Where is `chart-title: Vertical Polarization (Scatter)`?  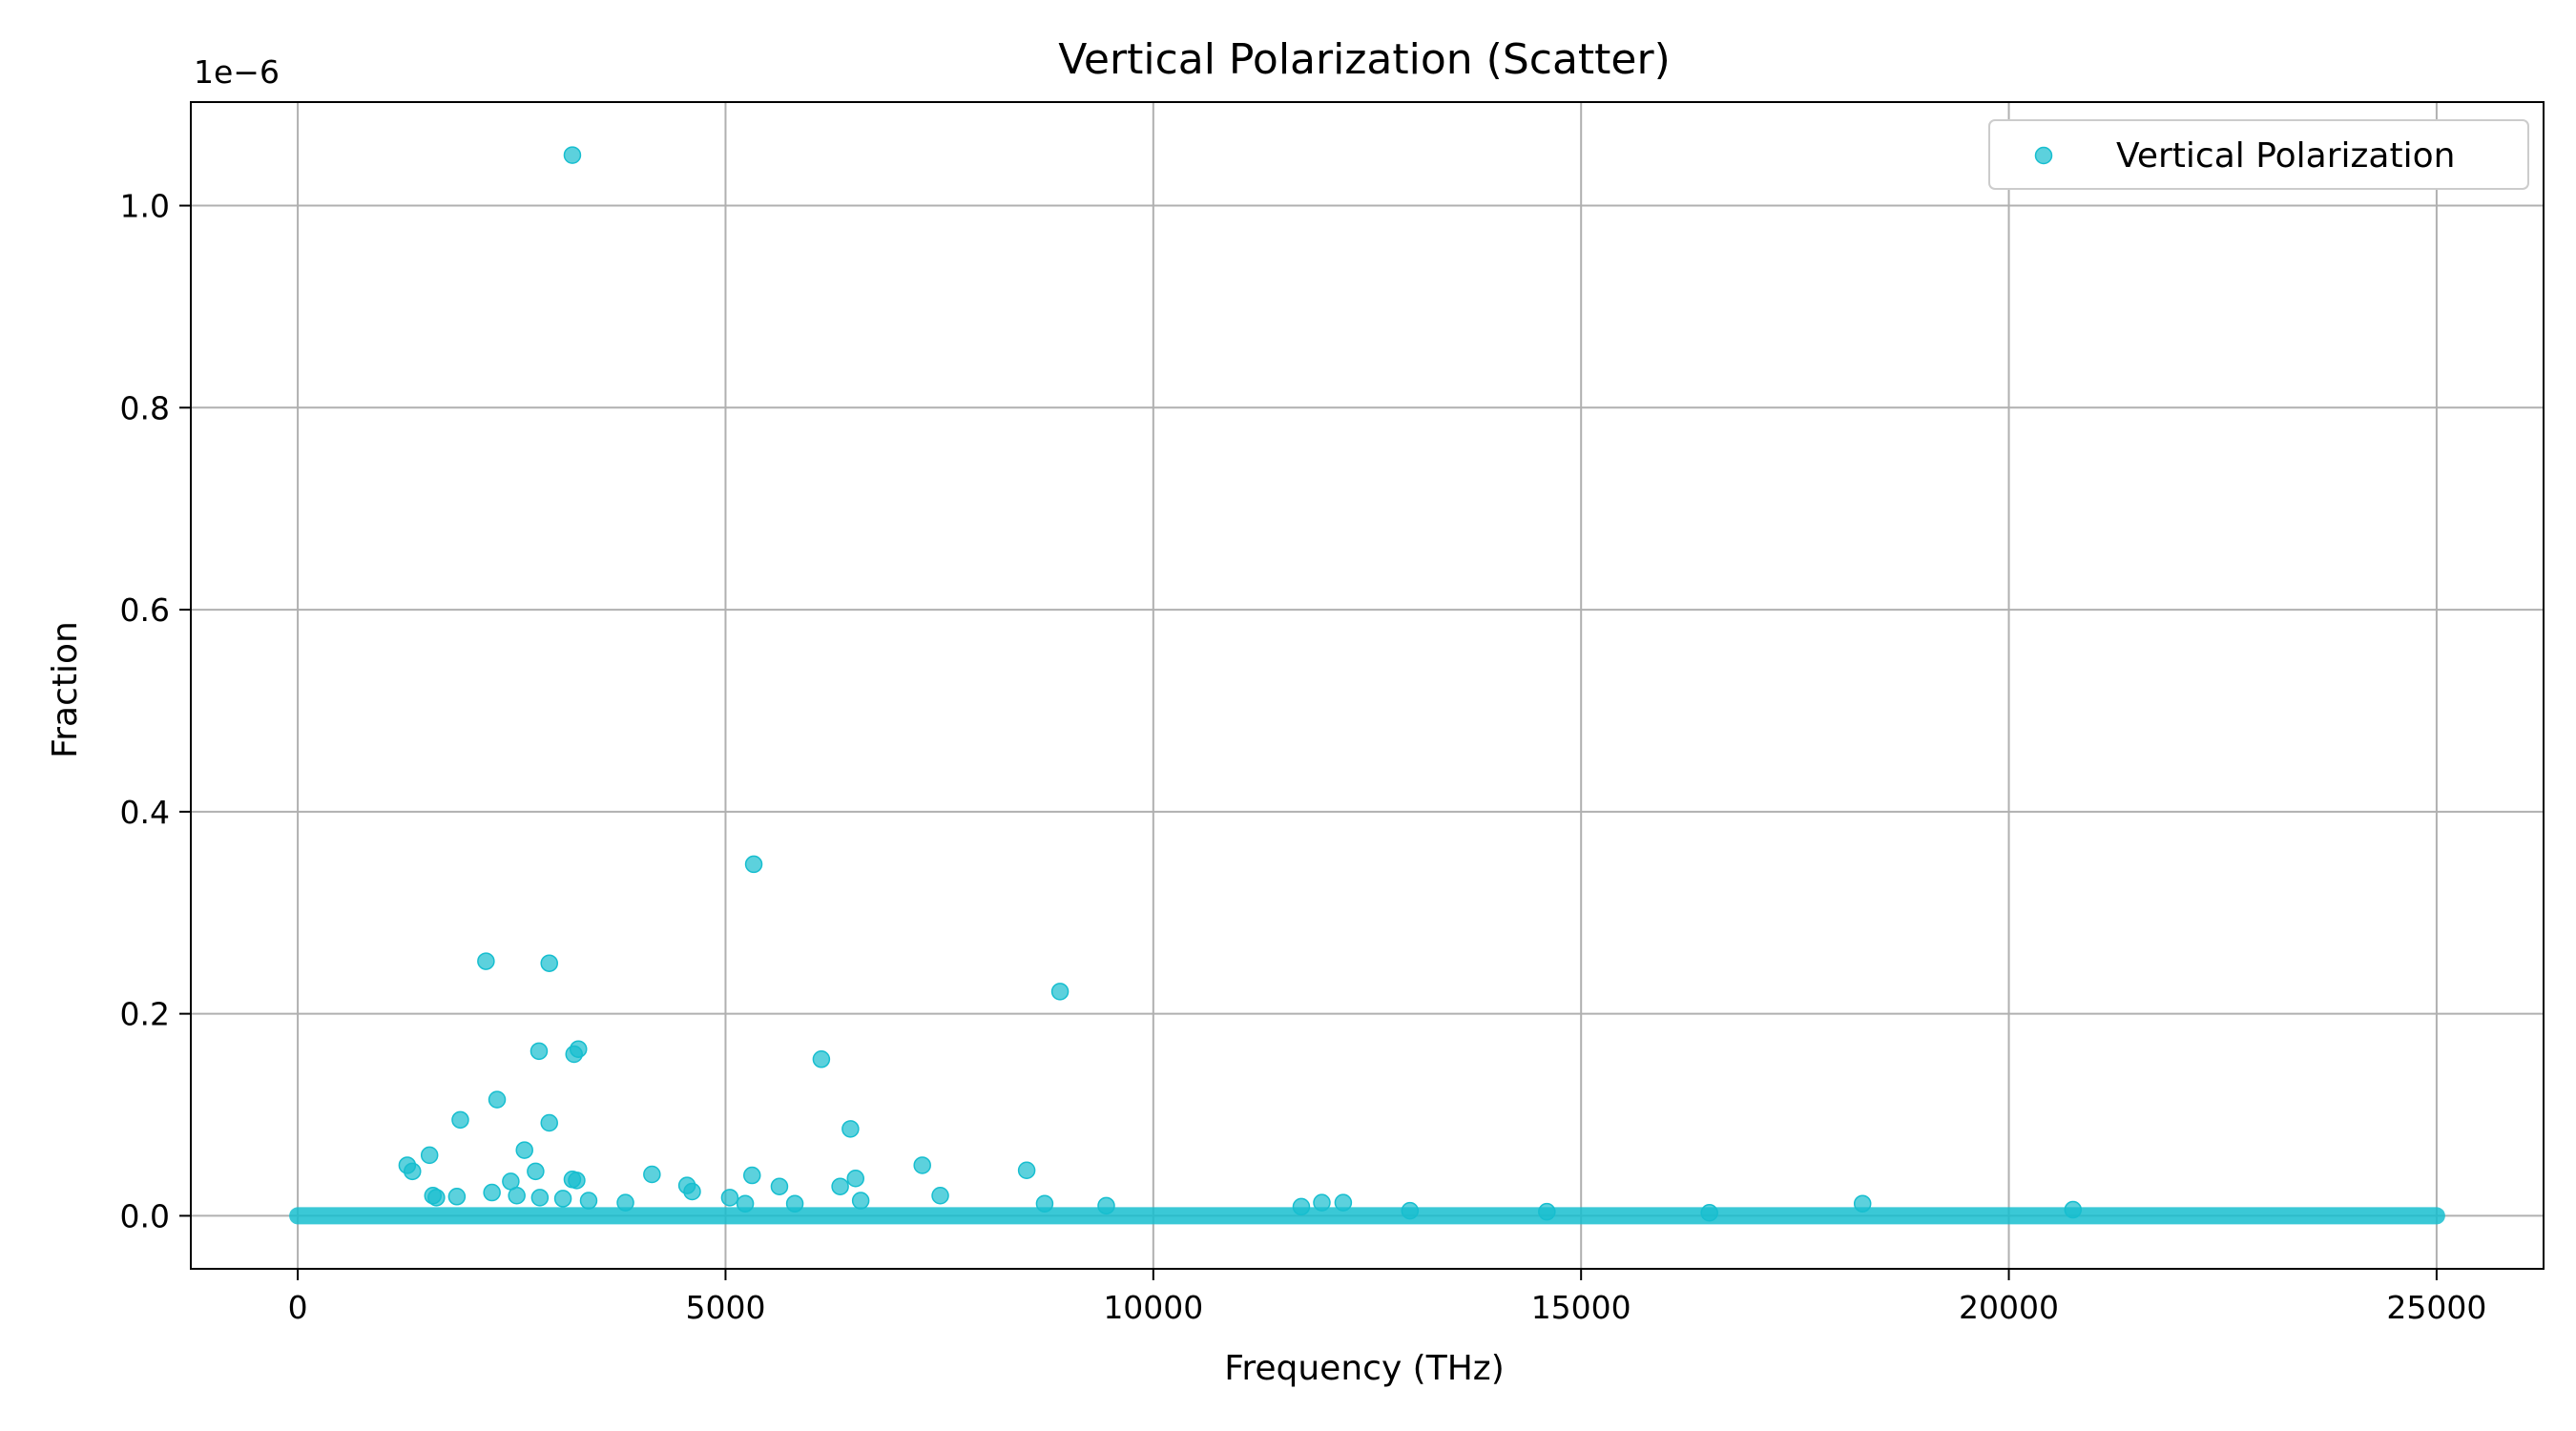 chart-title: Vertical Polarization (Scatter) is located at coordinates (1364, 59).